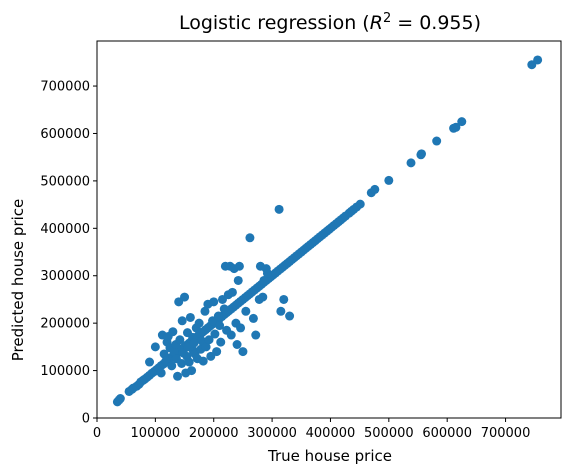  Describe the element at coordinates (65, 324) in the screenshot. I see `y-tick-label: 200000` at that location.